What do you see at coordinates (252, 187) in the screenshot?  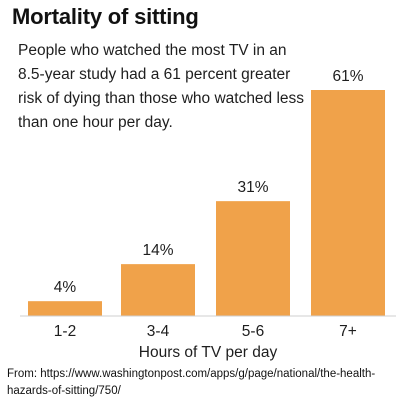 I see `data-label-5-6: 31%` at bounding box center [252, 187].